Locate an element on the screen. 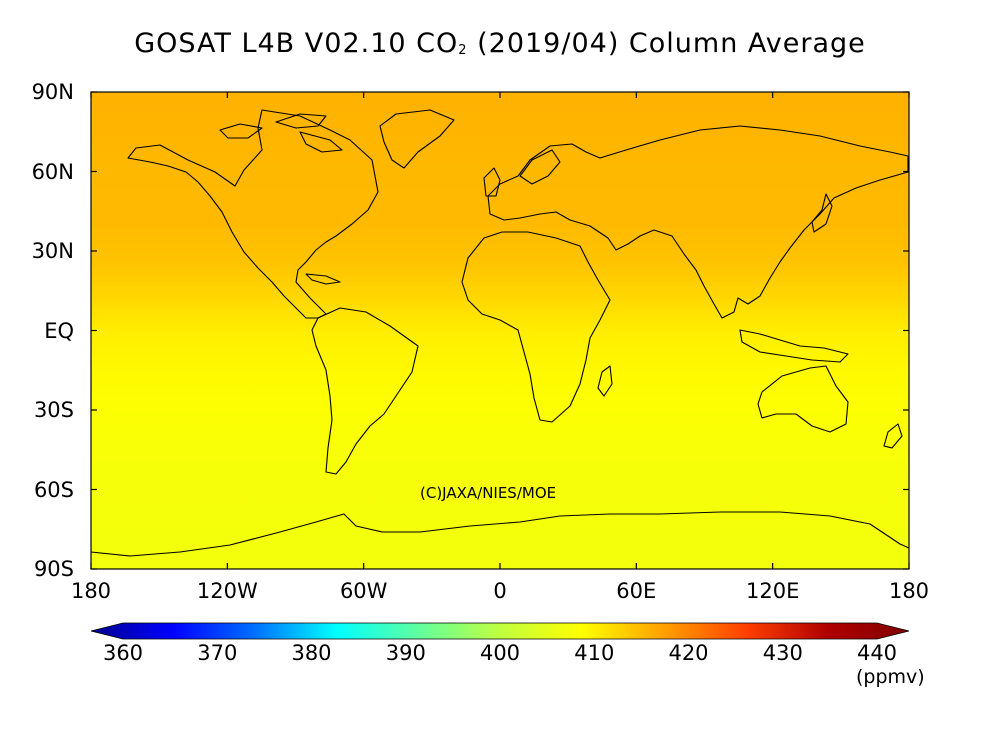 This screenshot has width=1000, height=750. lat-label-60n: 60N is located at coordinates (52, 171).